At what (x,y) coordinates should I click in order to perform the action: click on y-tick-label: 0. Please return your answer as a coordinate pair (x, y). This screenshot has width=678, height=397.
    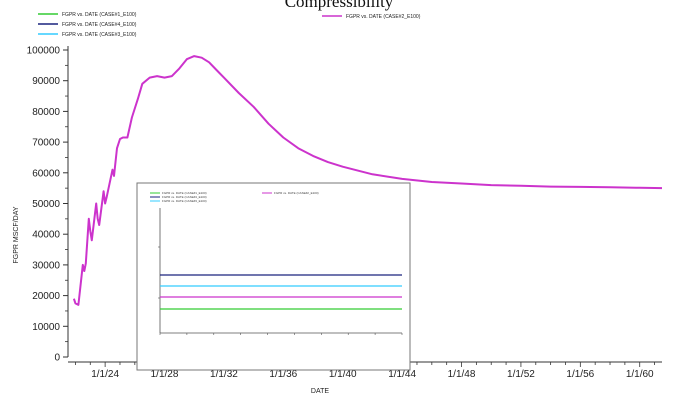
    Looking at the image, I should click on (57, 358).